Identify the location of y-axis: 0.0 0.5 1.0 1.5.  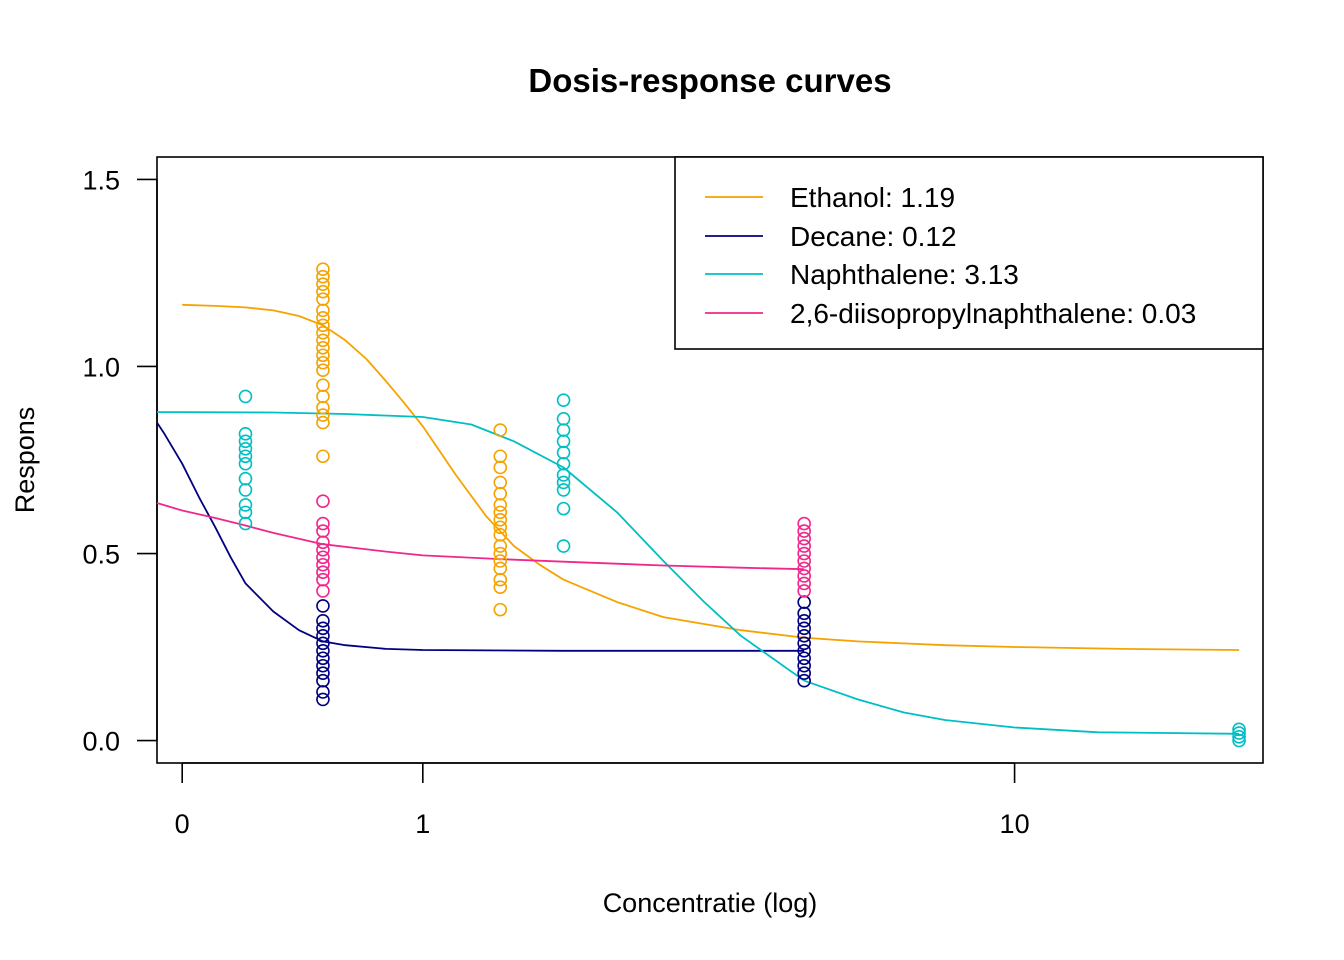
(120, 461).